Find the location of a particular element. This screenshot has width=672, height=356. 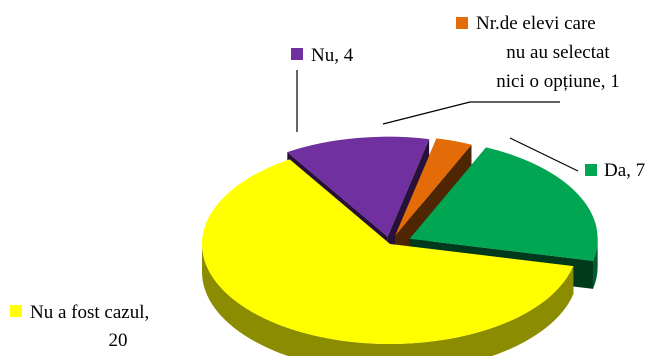

leader-line-da is located at coordinates (544, 154).